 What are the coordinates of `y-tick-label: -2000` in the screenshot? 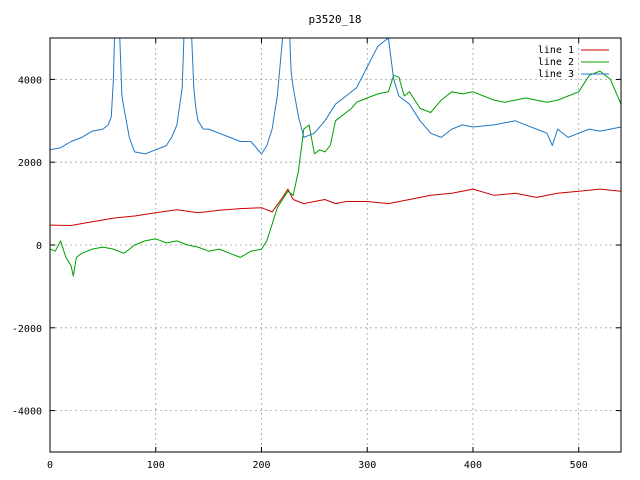 It's located at (27, 329).